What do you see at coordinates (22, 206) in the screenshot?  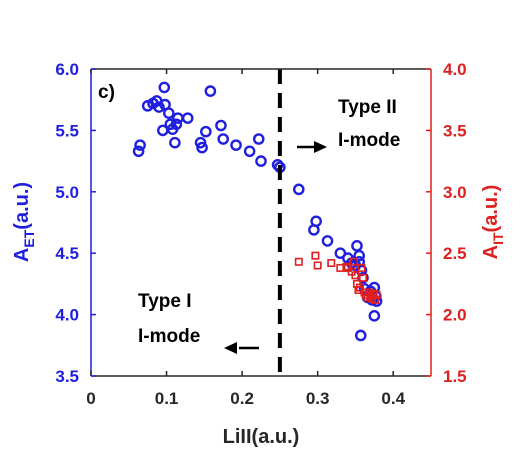 I see `left-axis-title-suffix: (a.u.)` at bounding box center [22, 206].